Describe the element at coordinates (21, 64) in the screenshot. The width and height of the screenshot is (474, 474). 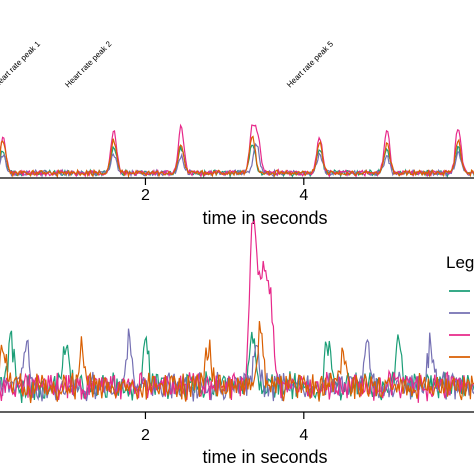
I see `peak-annotation: Heart rate peak 1` at that location.